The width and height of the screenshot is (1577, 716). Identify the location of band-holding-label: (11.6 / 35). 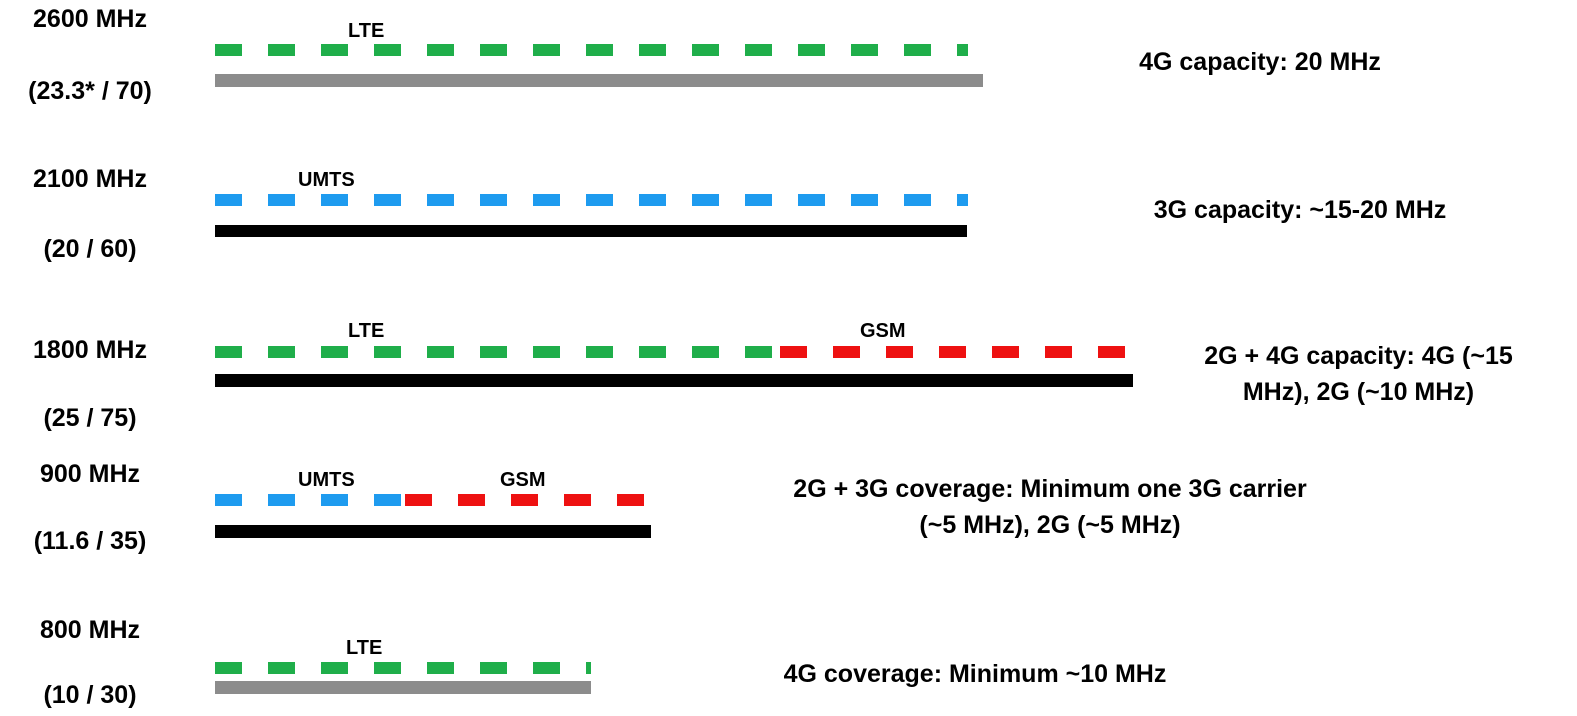
(90, 541).